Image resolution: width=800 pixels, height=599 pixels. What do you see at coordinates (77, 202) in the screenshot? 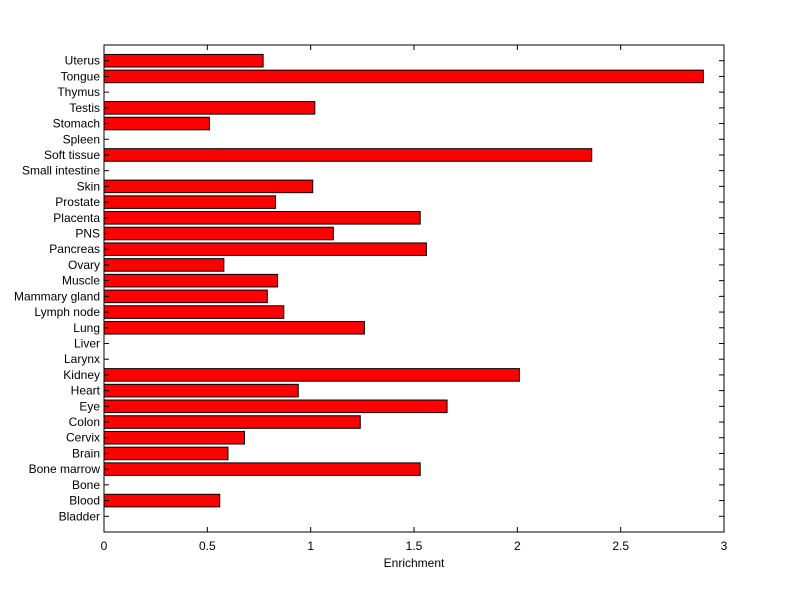
I see `y-tick-label: Prostate` at bounding box center [77, 202].